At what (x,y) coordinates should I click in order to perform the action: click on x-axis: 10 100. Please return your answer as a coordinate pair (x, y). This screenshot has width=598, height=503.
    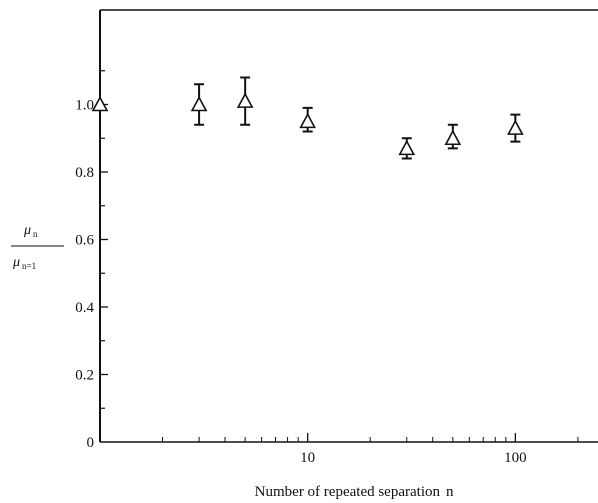
    Looking at the image, I should click on (370, 449).